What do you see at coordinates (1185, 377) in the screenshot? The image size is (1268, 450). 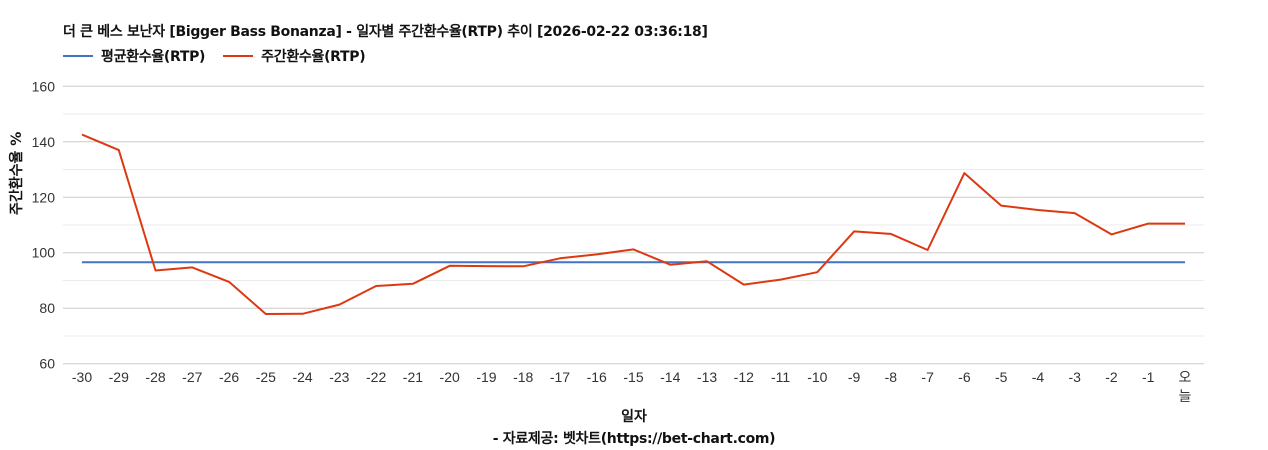 I see `x-tick-label: 오` at bounding box center [1185, 377].